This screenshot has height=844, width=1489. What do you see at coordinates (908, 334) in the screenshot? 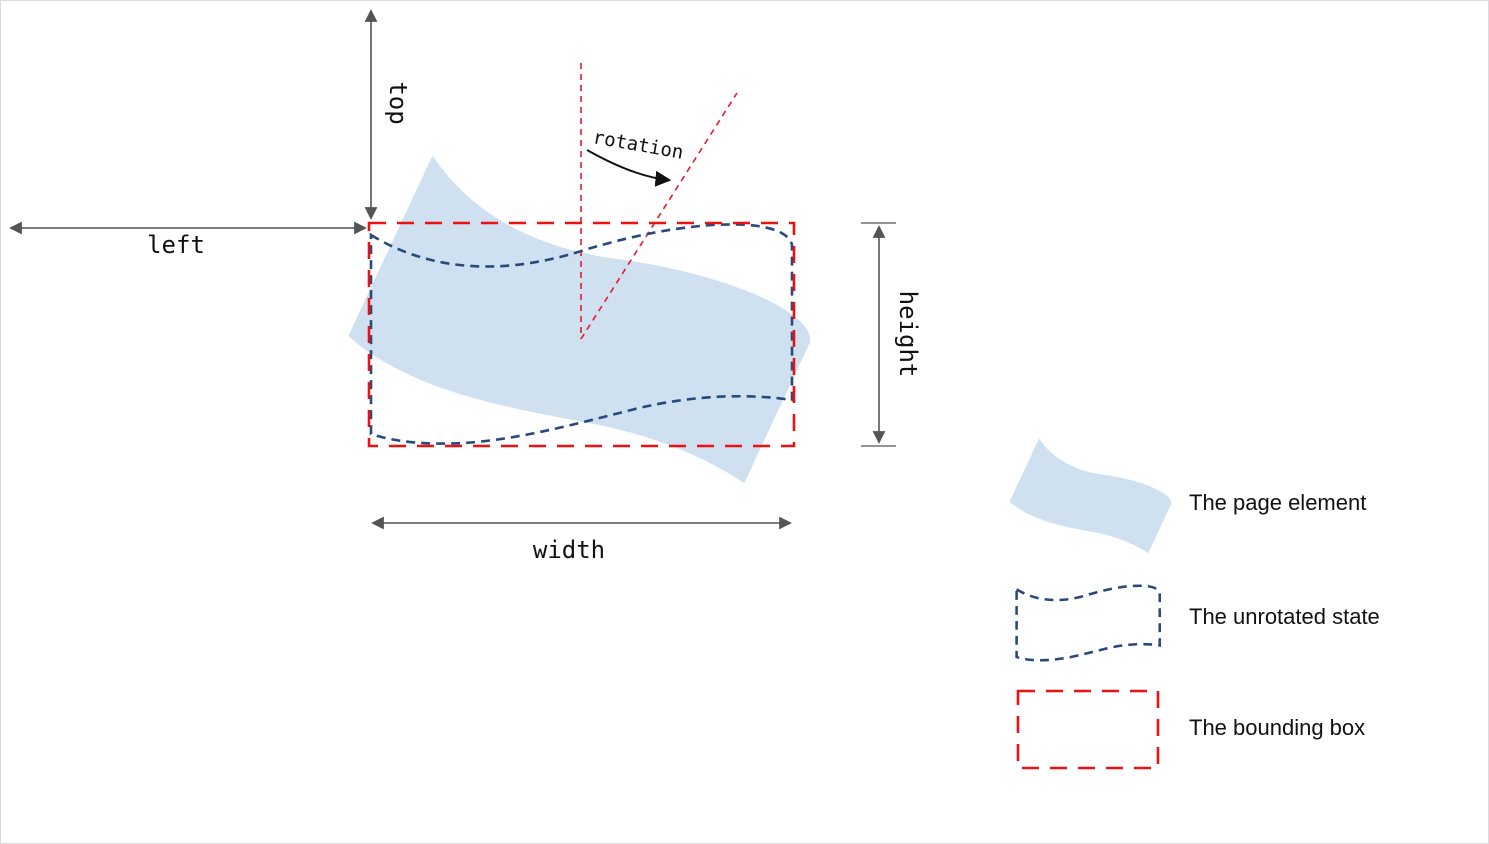
I see `height-label: height` at bounding box center [908, 334].